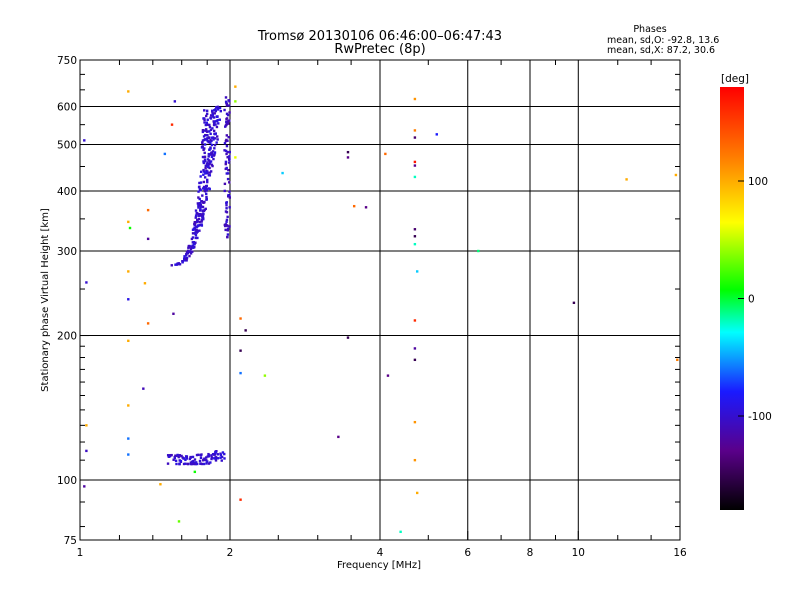  What do you see at coordinates (70, 541) in the screenshot?
I see `y-tick-label: 75` at bounding box center [70, 541].